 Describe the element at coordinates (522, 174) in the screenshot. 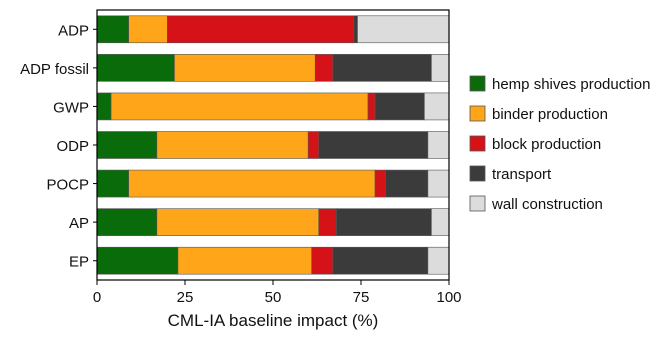

I see `legend-label-4: transport` at that location.